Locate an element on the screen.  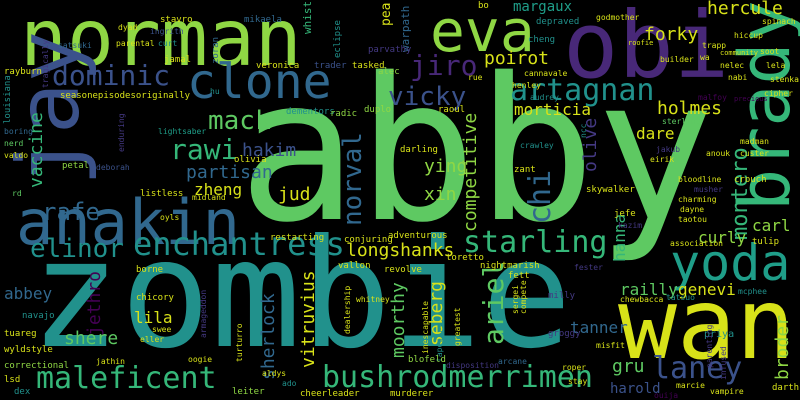
word-holmes: holmes is located at coordinates (690, 108).